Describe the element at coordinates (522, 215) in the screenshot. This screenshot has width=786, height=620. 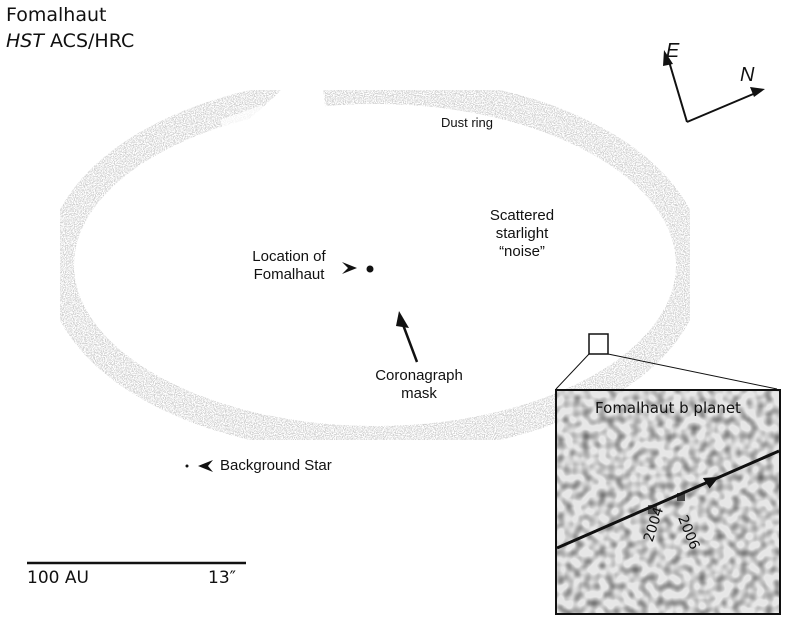
I see `scattered-line1: Scattered` at that location.